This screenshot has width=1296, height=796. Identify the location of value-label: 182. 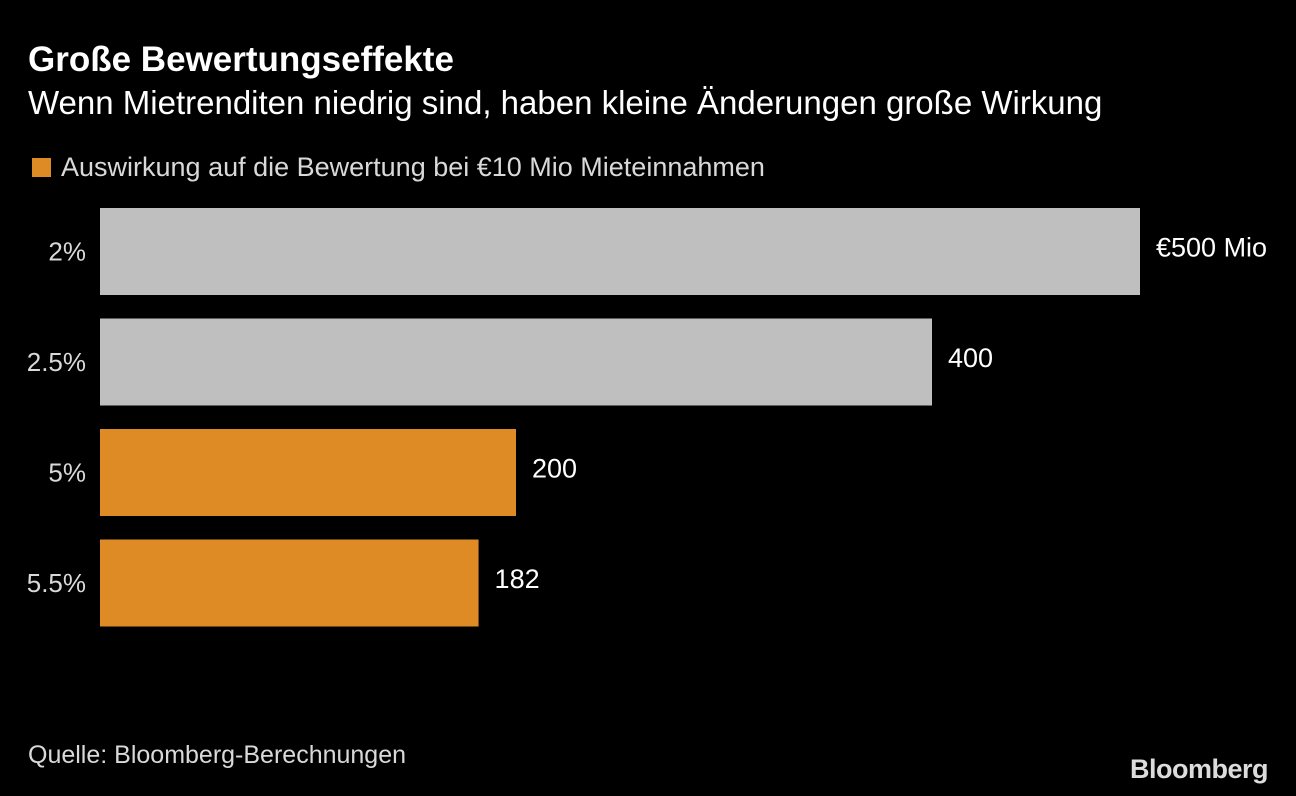
(517, 579).